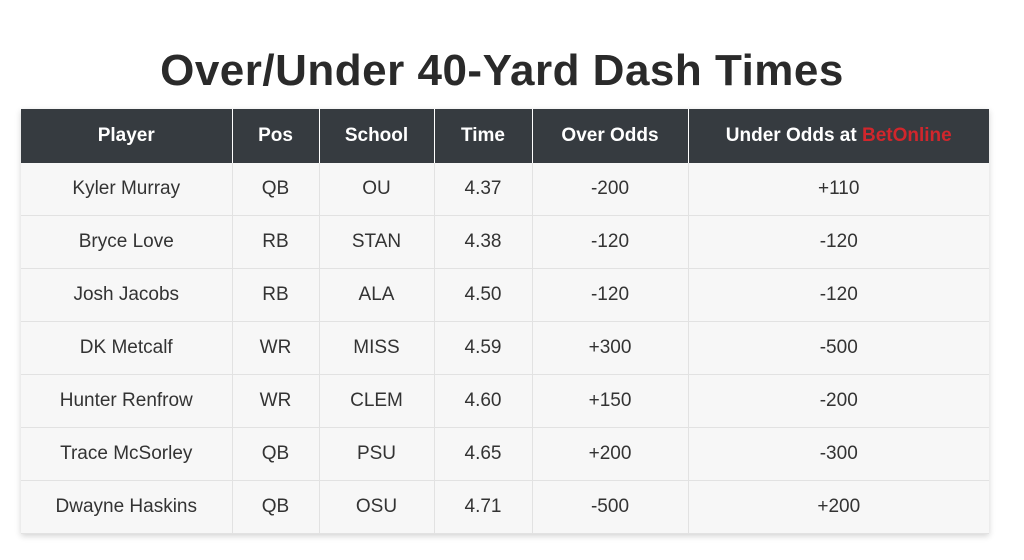 The height and width of the screenshot is (560, 1024). I want to click on cell-player: DK Metcalf, so click(127, 348).